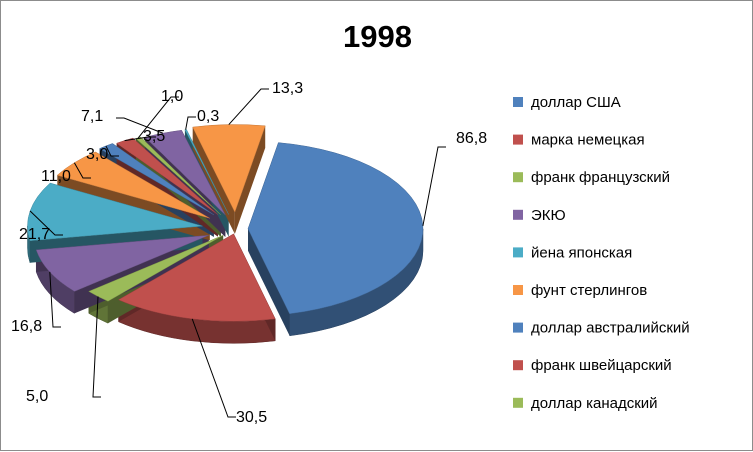 The image size is (753, 452). Describe the element at coordinates (26, 326) in the screenshot. I see `data-label: 16,8` at that location.